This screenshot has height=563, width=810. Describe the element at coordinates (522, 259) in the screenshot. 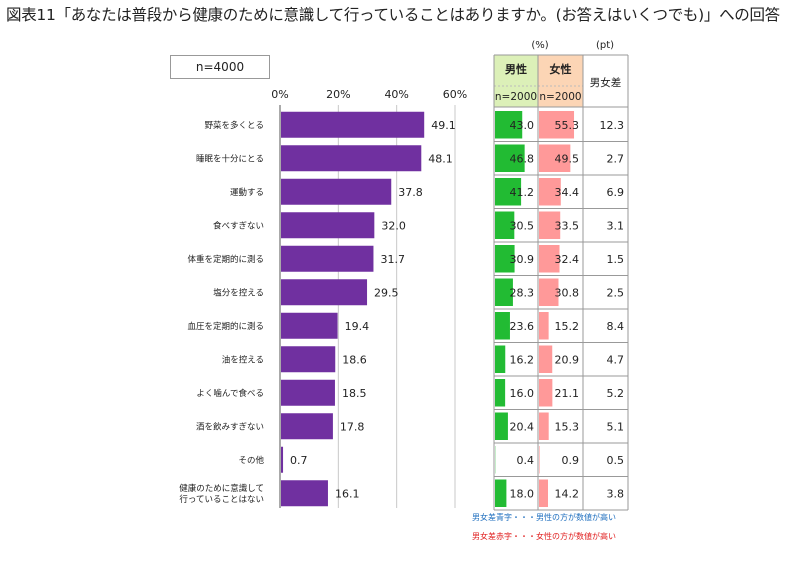

I see `male-value: 30.9` at that location.